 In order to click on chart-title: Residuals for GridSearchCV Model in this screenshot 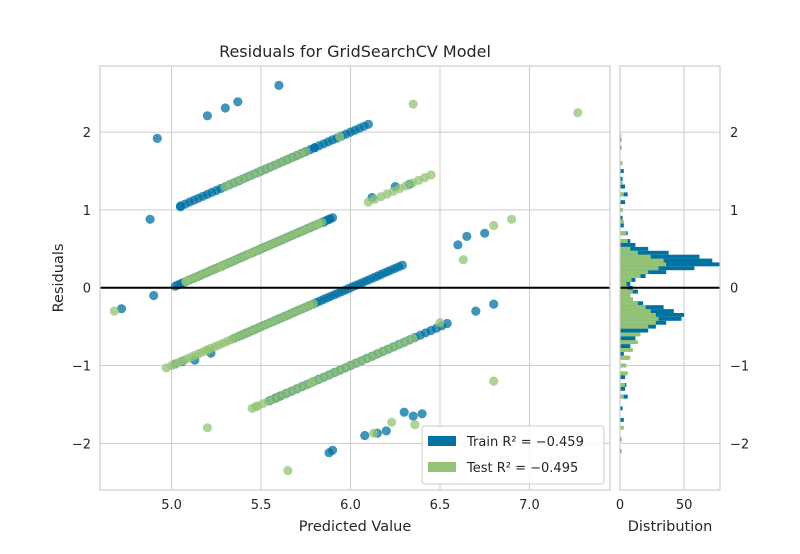, I will do `click(355, 51)`.